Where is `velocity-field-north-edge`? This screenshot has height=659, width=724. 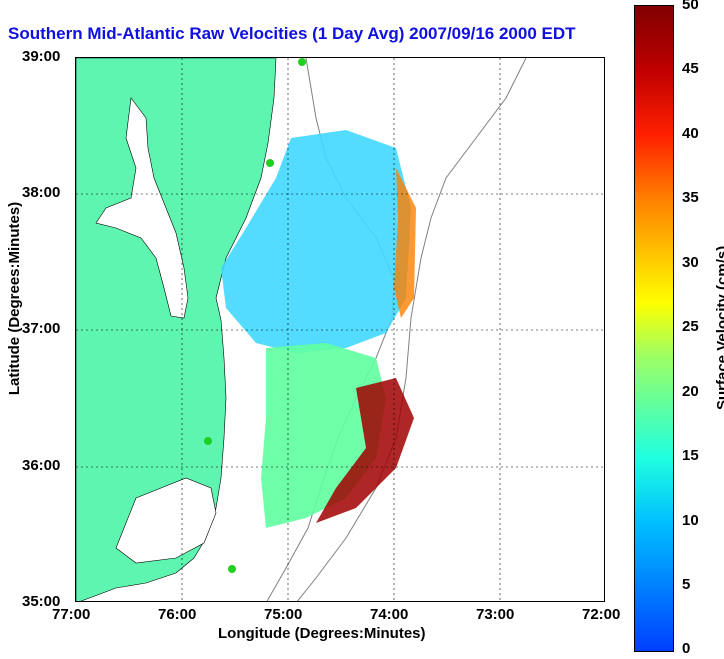 velocity-field-north-edge is located at coordinates (405, 243).